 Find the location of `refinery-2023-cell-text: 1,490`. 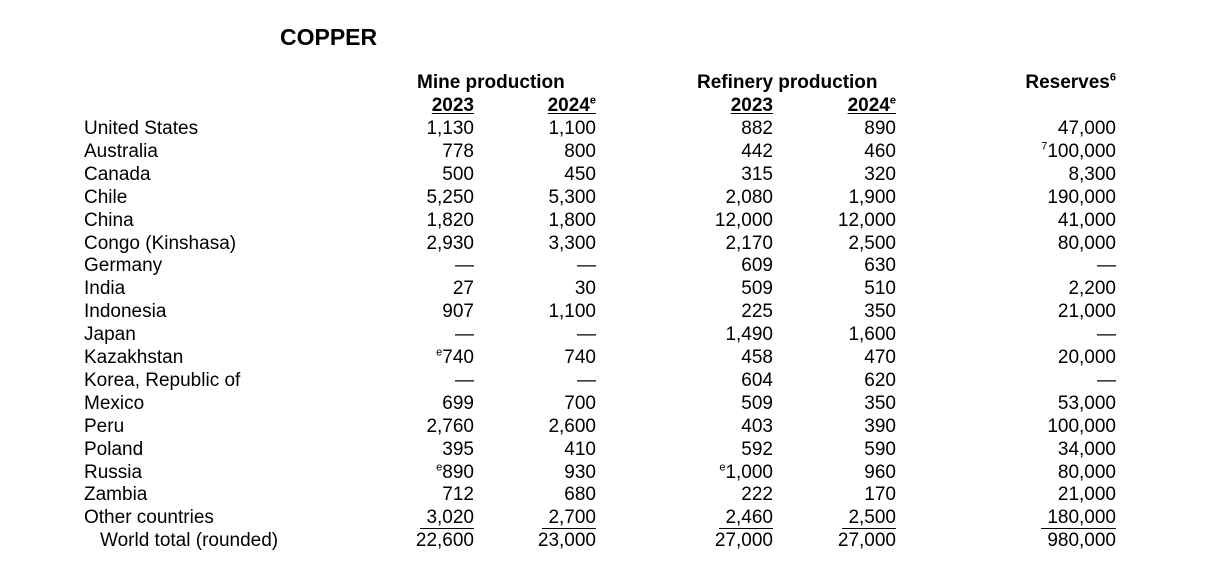

refinery-2023-cell-text: 1,490 is located at coordinates (749, 335).